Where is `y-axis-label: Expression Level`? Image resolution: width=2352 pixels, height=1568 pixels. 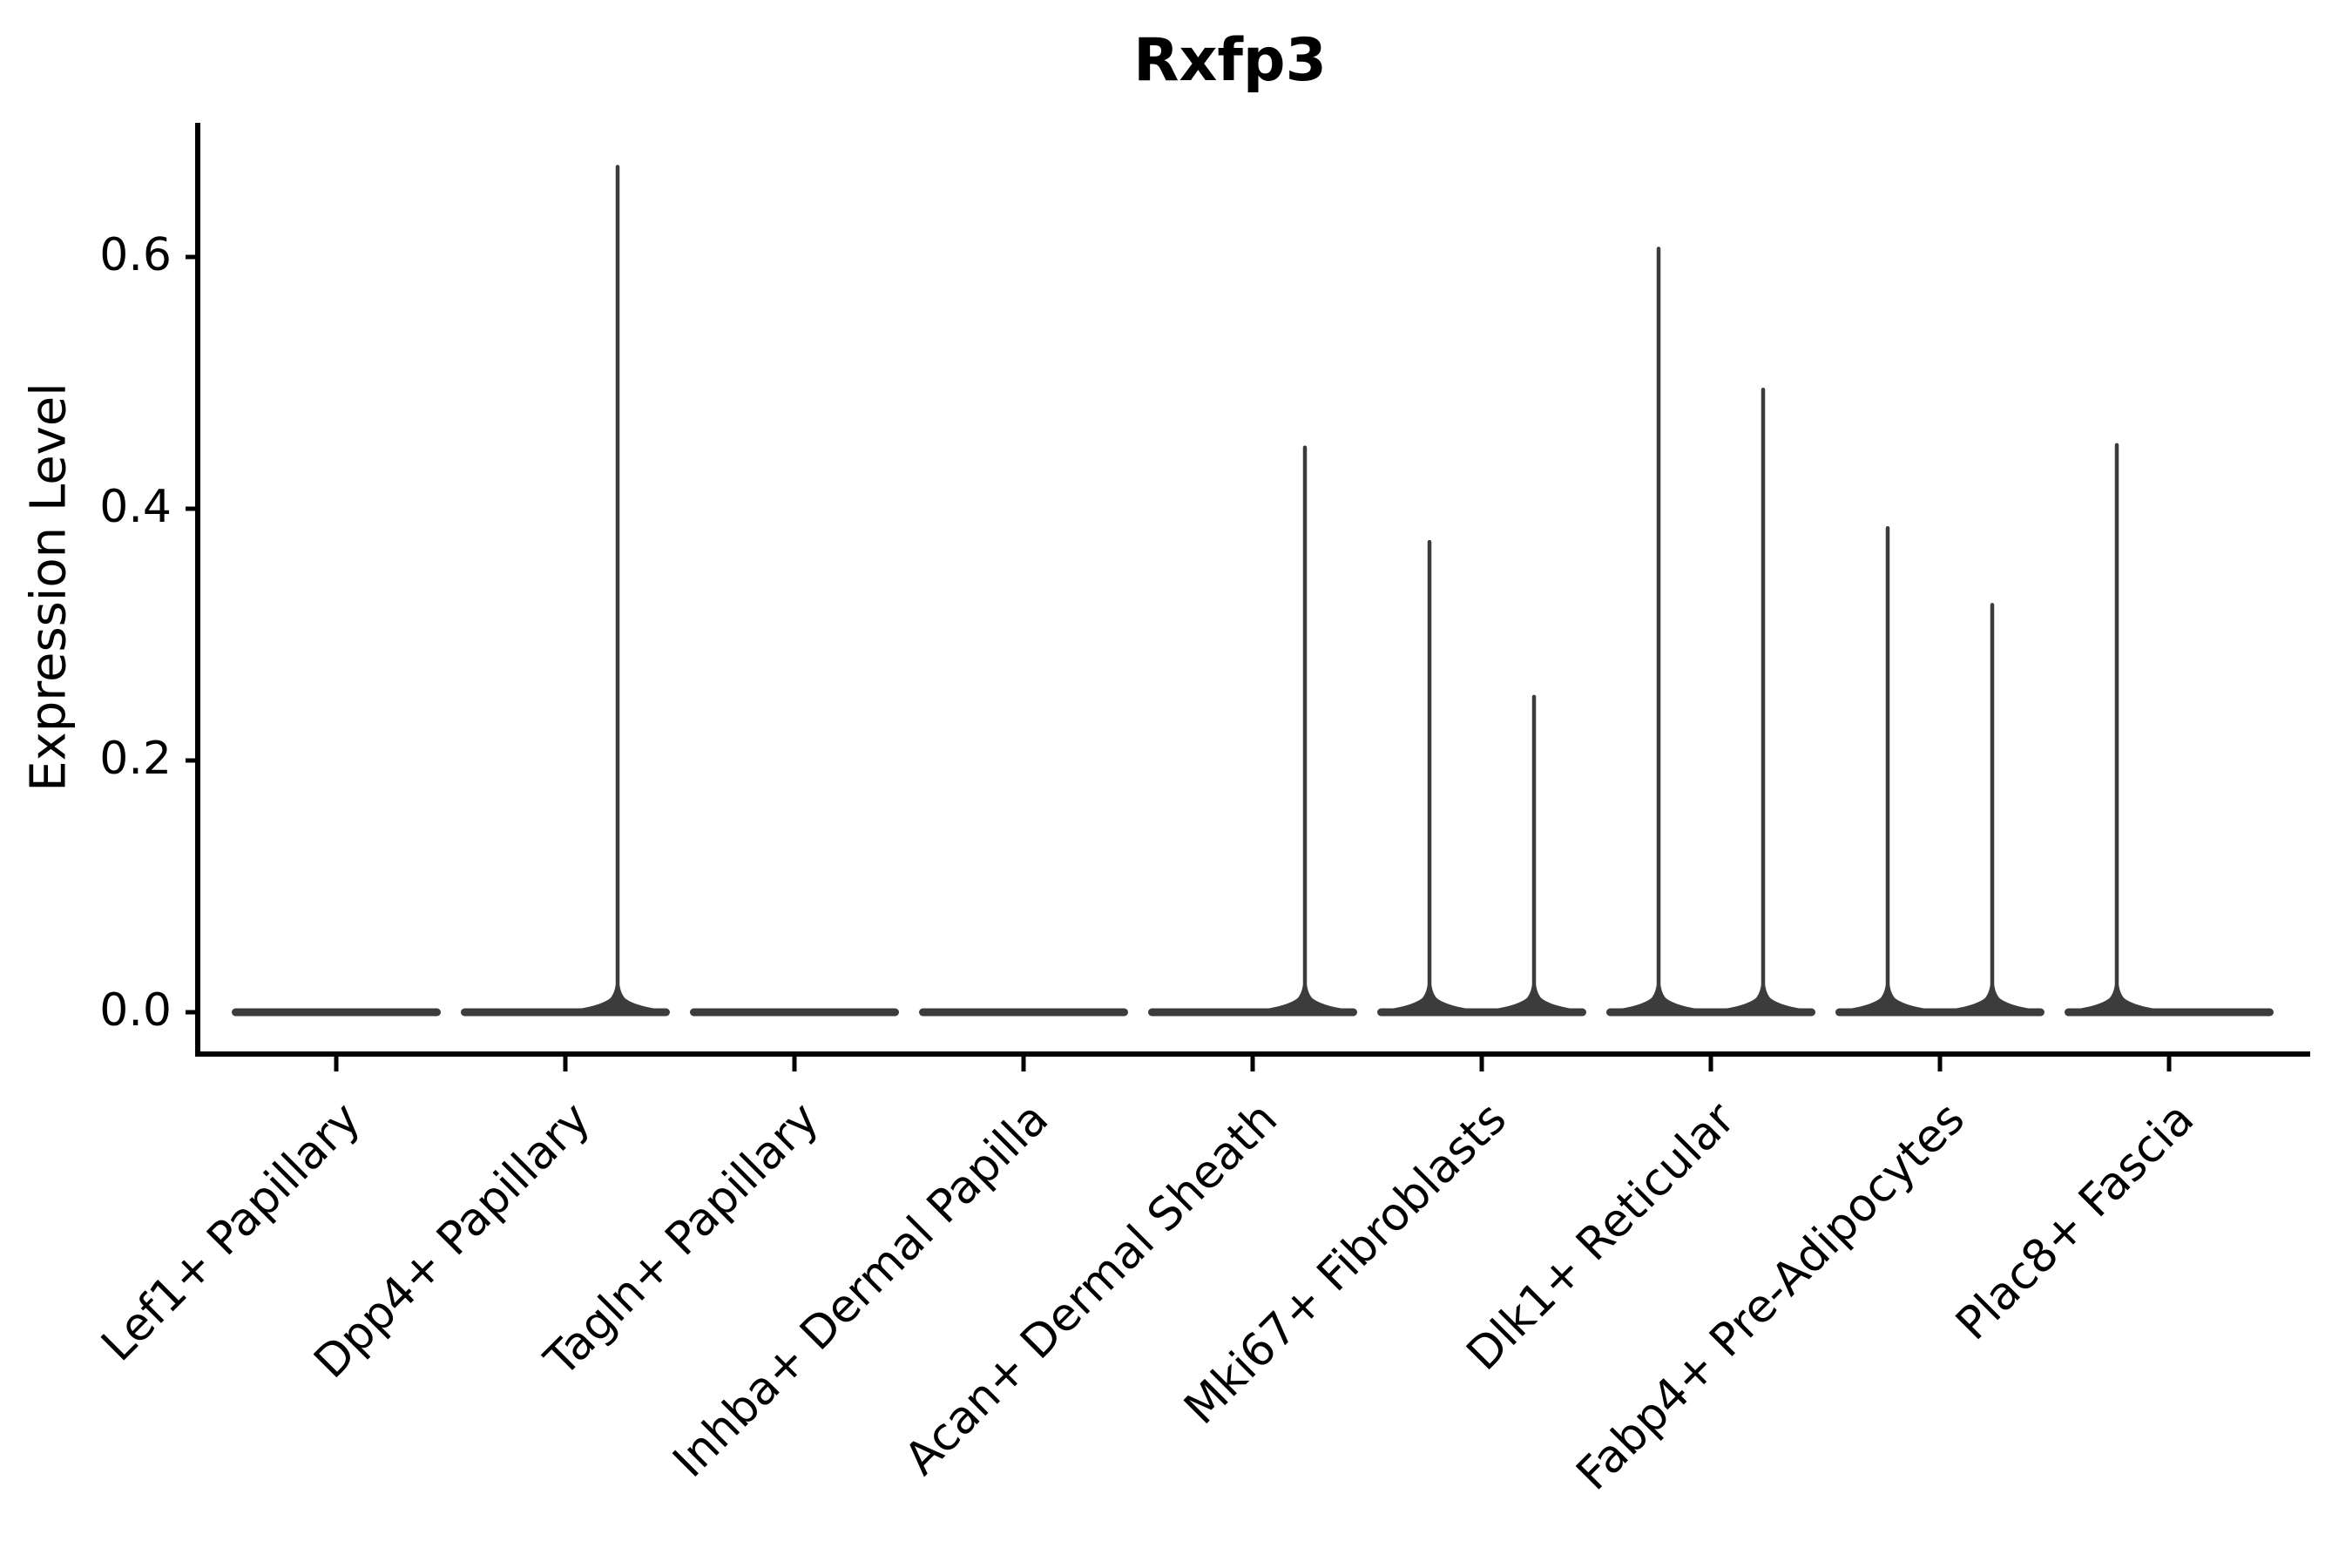 y-axis-label: Expression Level is located at coordinates (49, 587).